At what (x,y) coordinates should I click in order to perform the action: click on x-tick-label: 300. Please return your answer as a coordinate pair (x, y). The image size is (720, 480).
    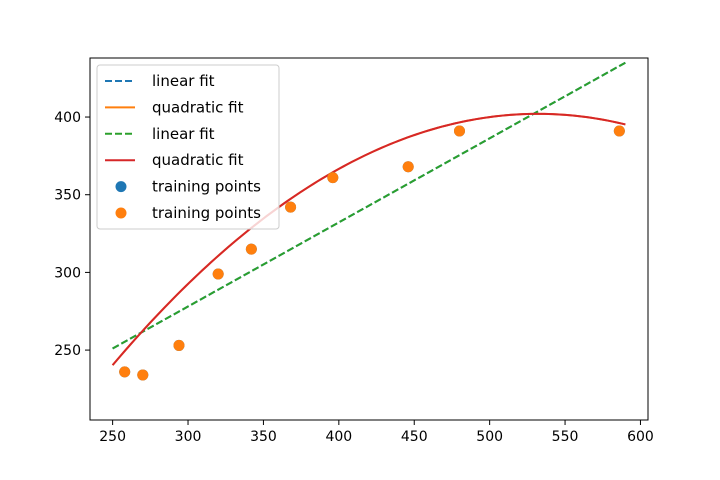
    Looking at the image, I should click on (188, 437).